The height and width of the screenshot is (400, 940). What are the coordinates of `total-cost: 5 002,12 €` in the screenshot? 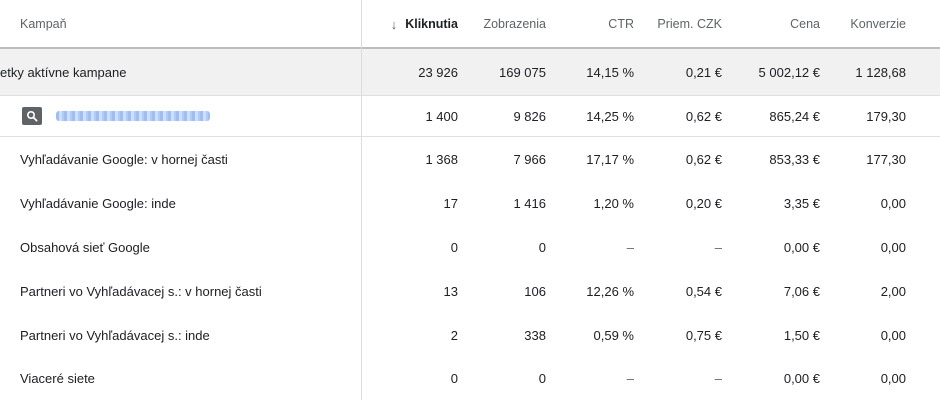 It's located at (789, 72).